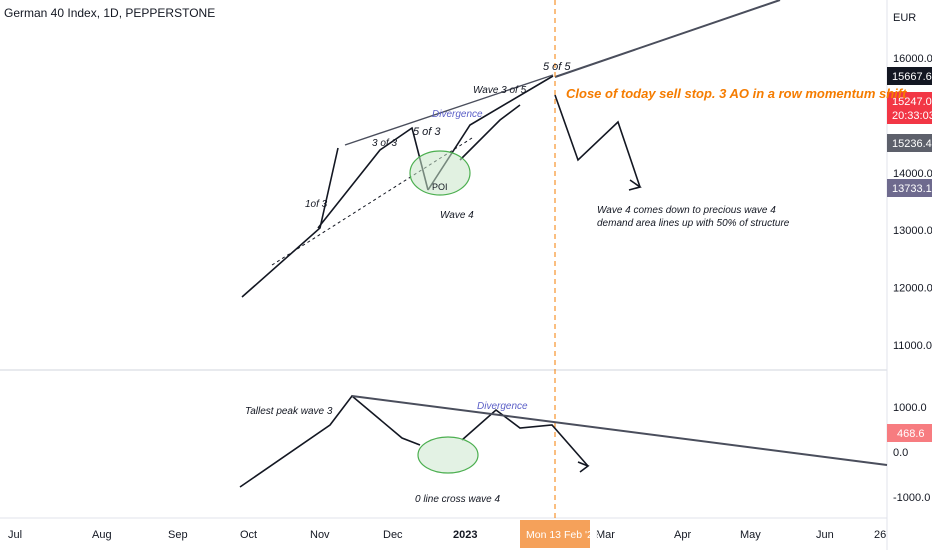  Describe the element at coordinates (880, 535) in the screenshot. I see `x-tick-label: 26` at that location.